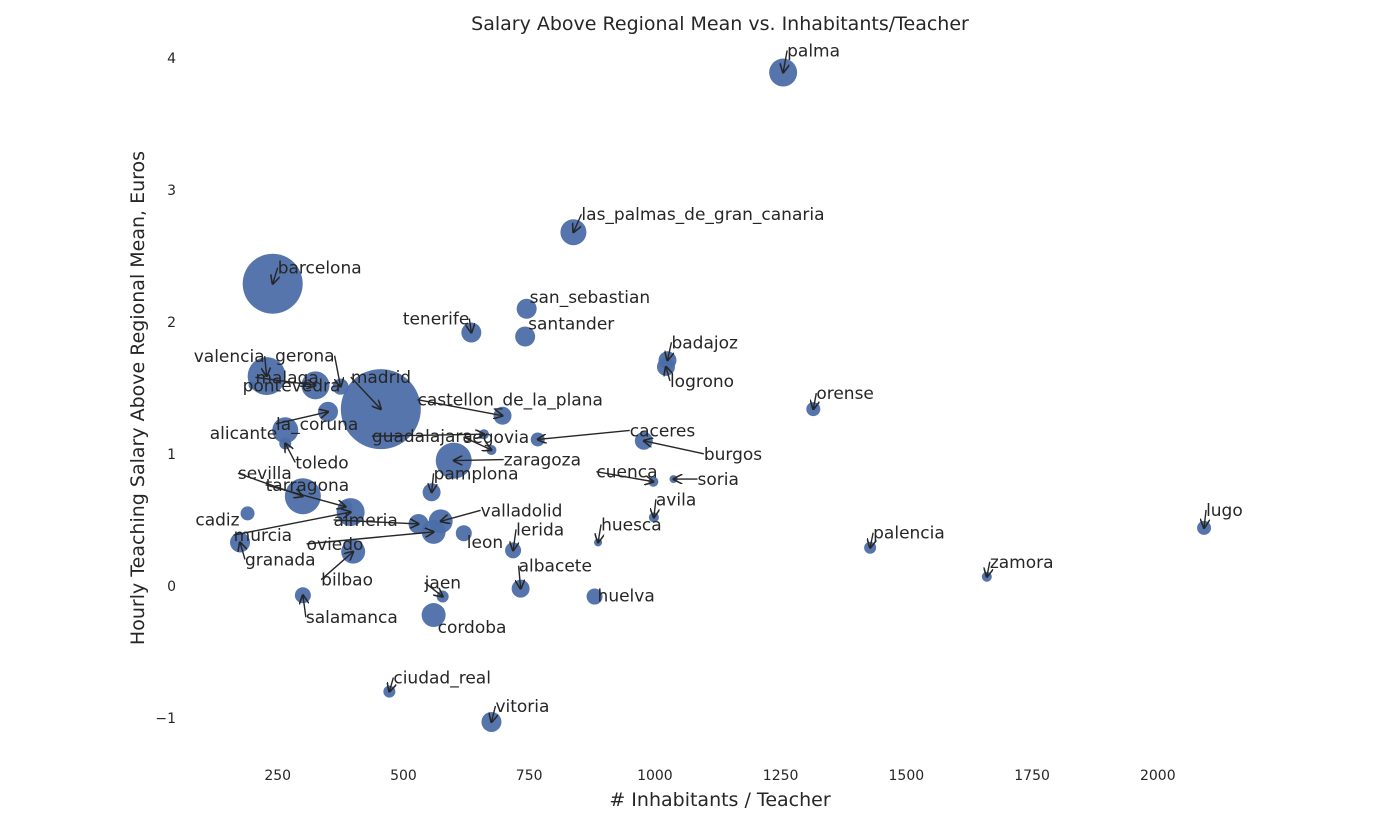 The image size is (1400, 833). Describe the element at coordinates (304, 357) in the screenshot. I see `point-label-gerona: gerona` at that location.